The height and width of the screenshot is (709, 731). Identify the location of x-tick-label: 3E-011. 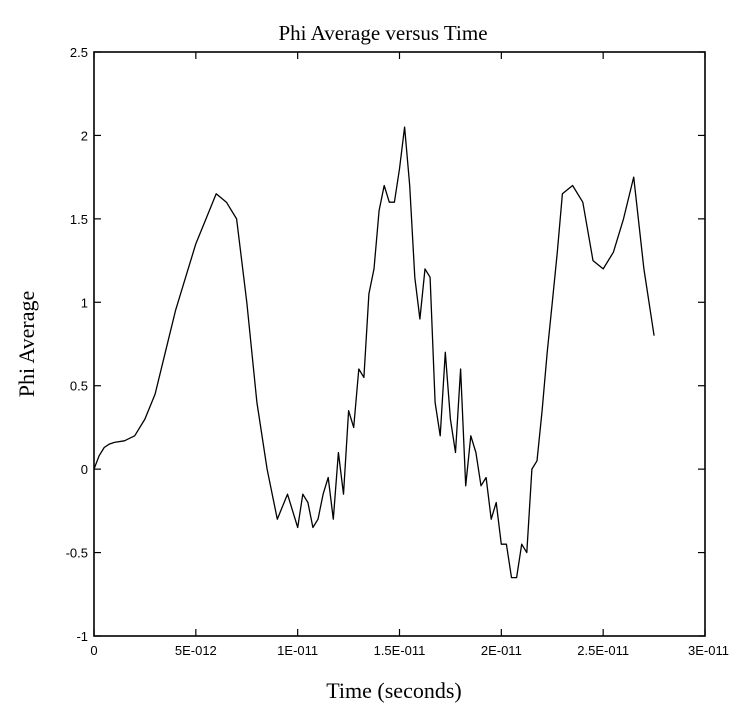
(708, 650).